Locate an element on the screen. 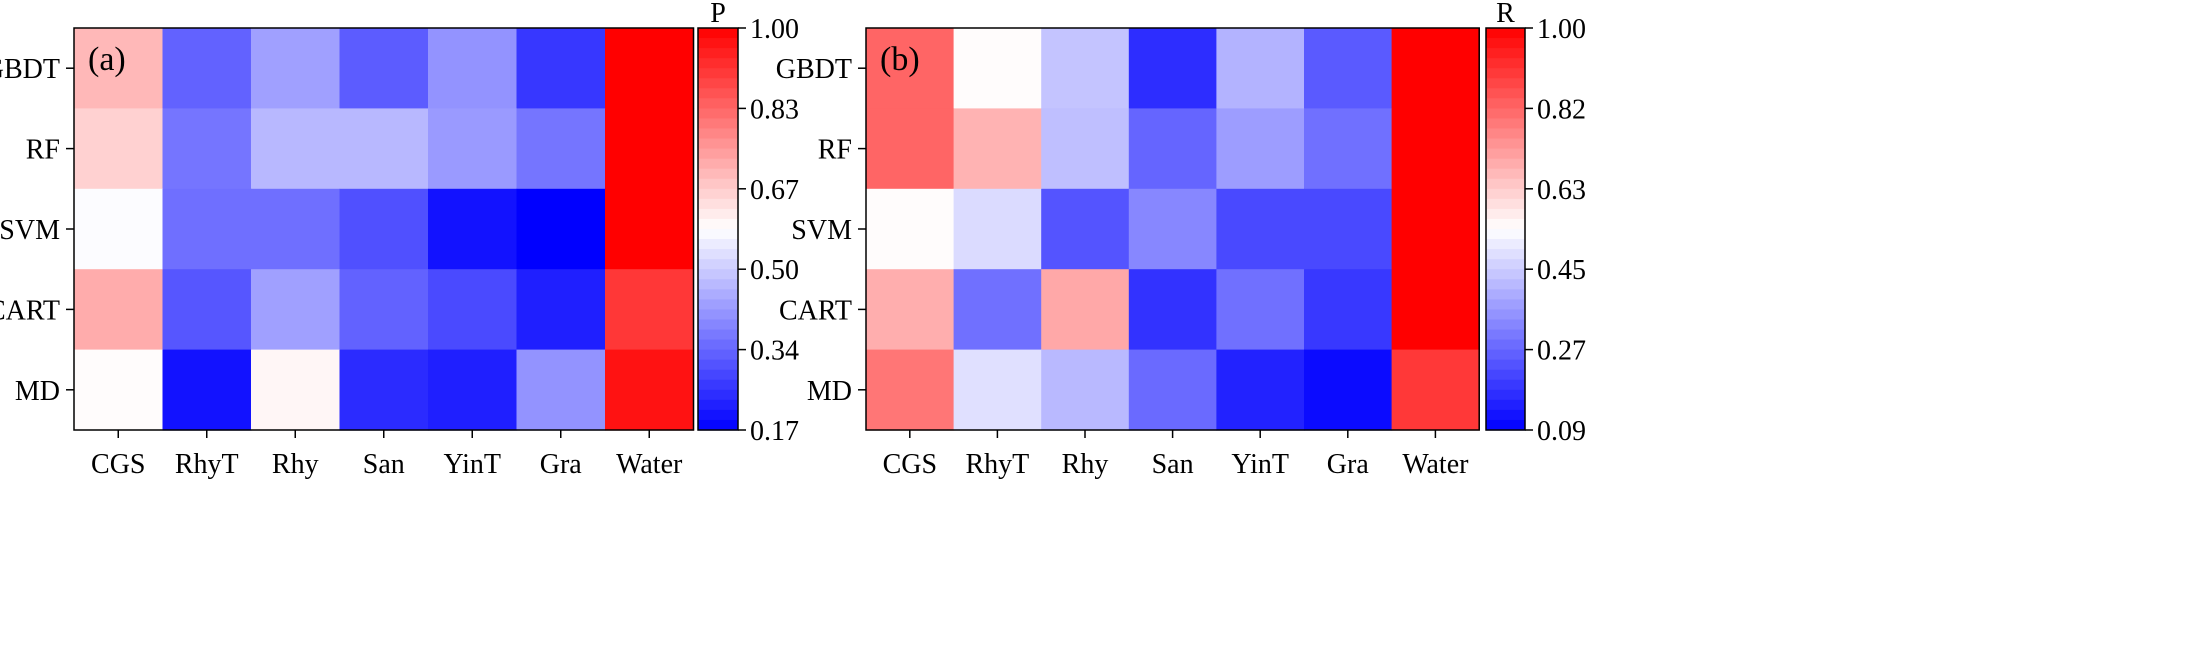 The image size is (2198, 665). cell-md-gra is located at coordinates (1348, 390).